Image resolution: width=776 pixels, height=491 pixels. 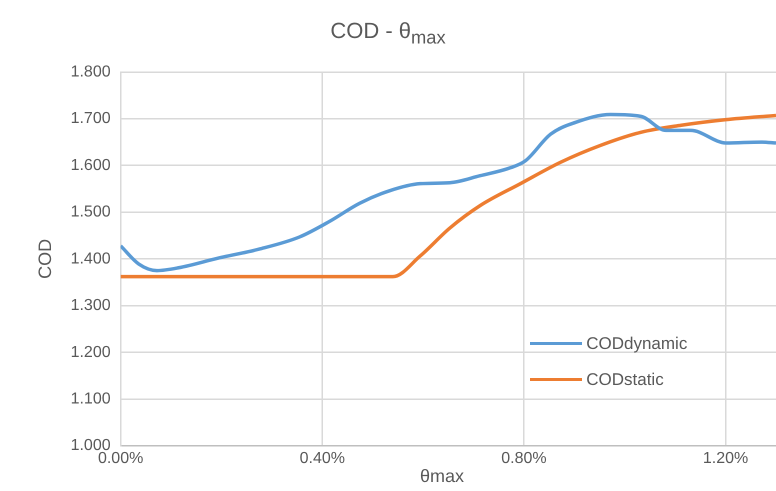 What do you see at coordinates (637, 344) in the screenshot?
I see `legend-label: CODdynamic` at bounding box center [637, 344].